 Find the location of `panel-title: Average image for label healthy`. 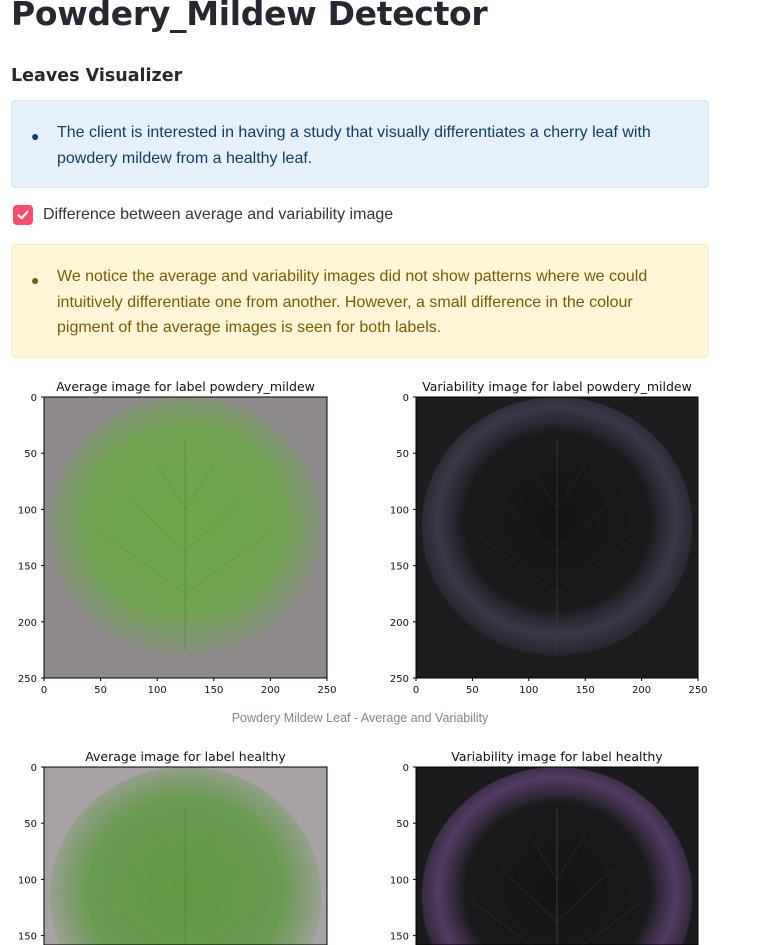

panel-title: Average image for label healthy is located at coordinates (185, 756).